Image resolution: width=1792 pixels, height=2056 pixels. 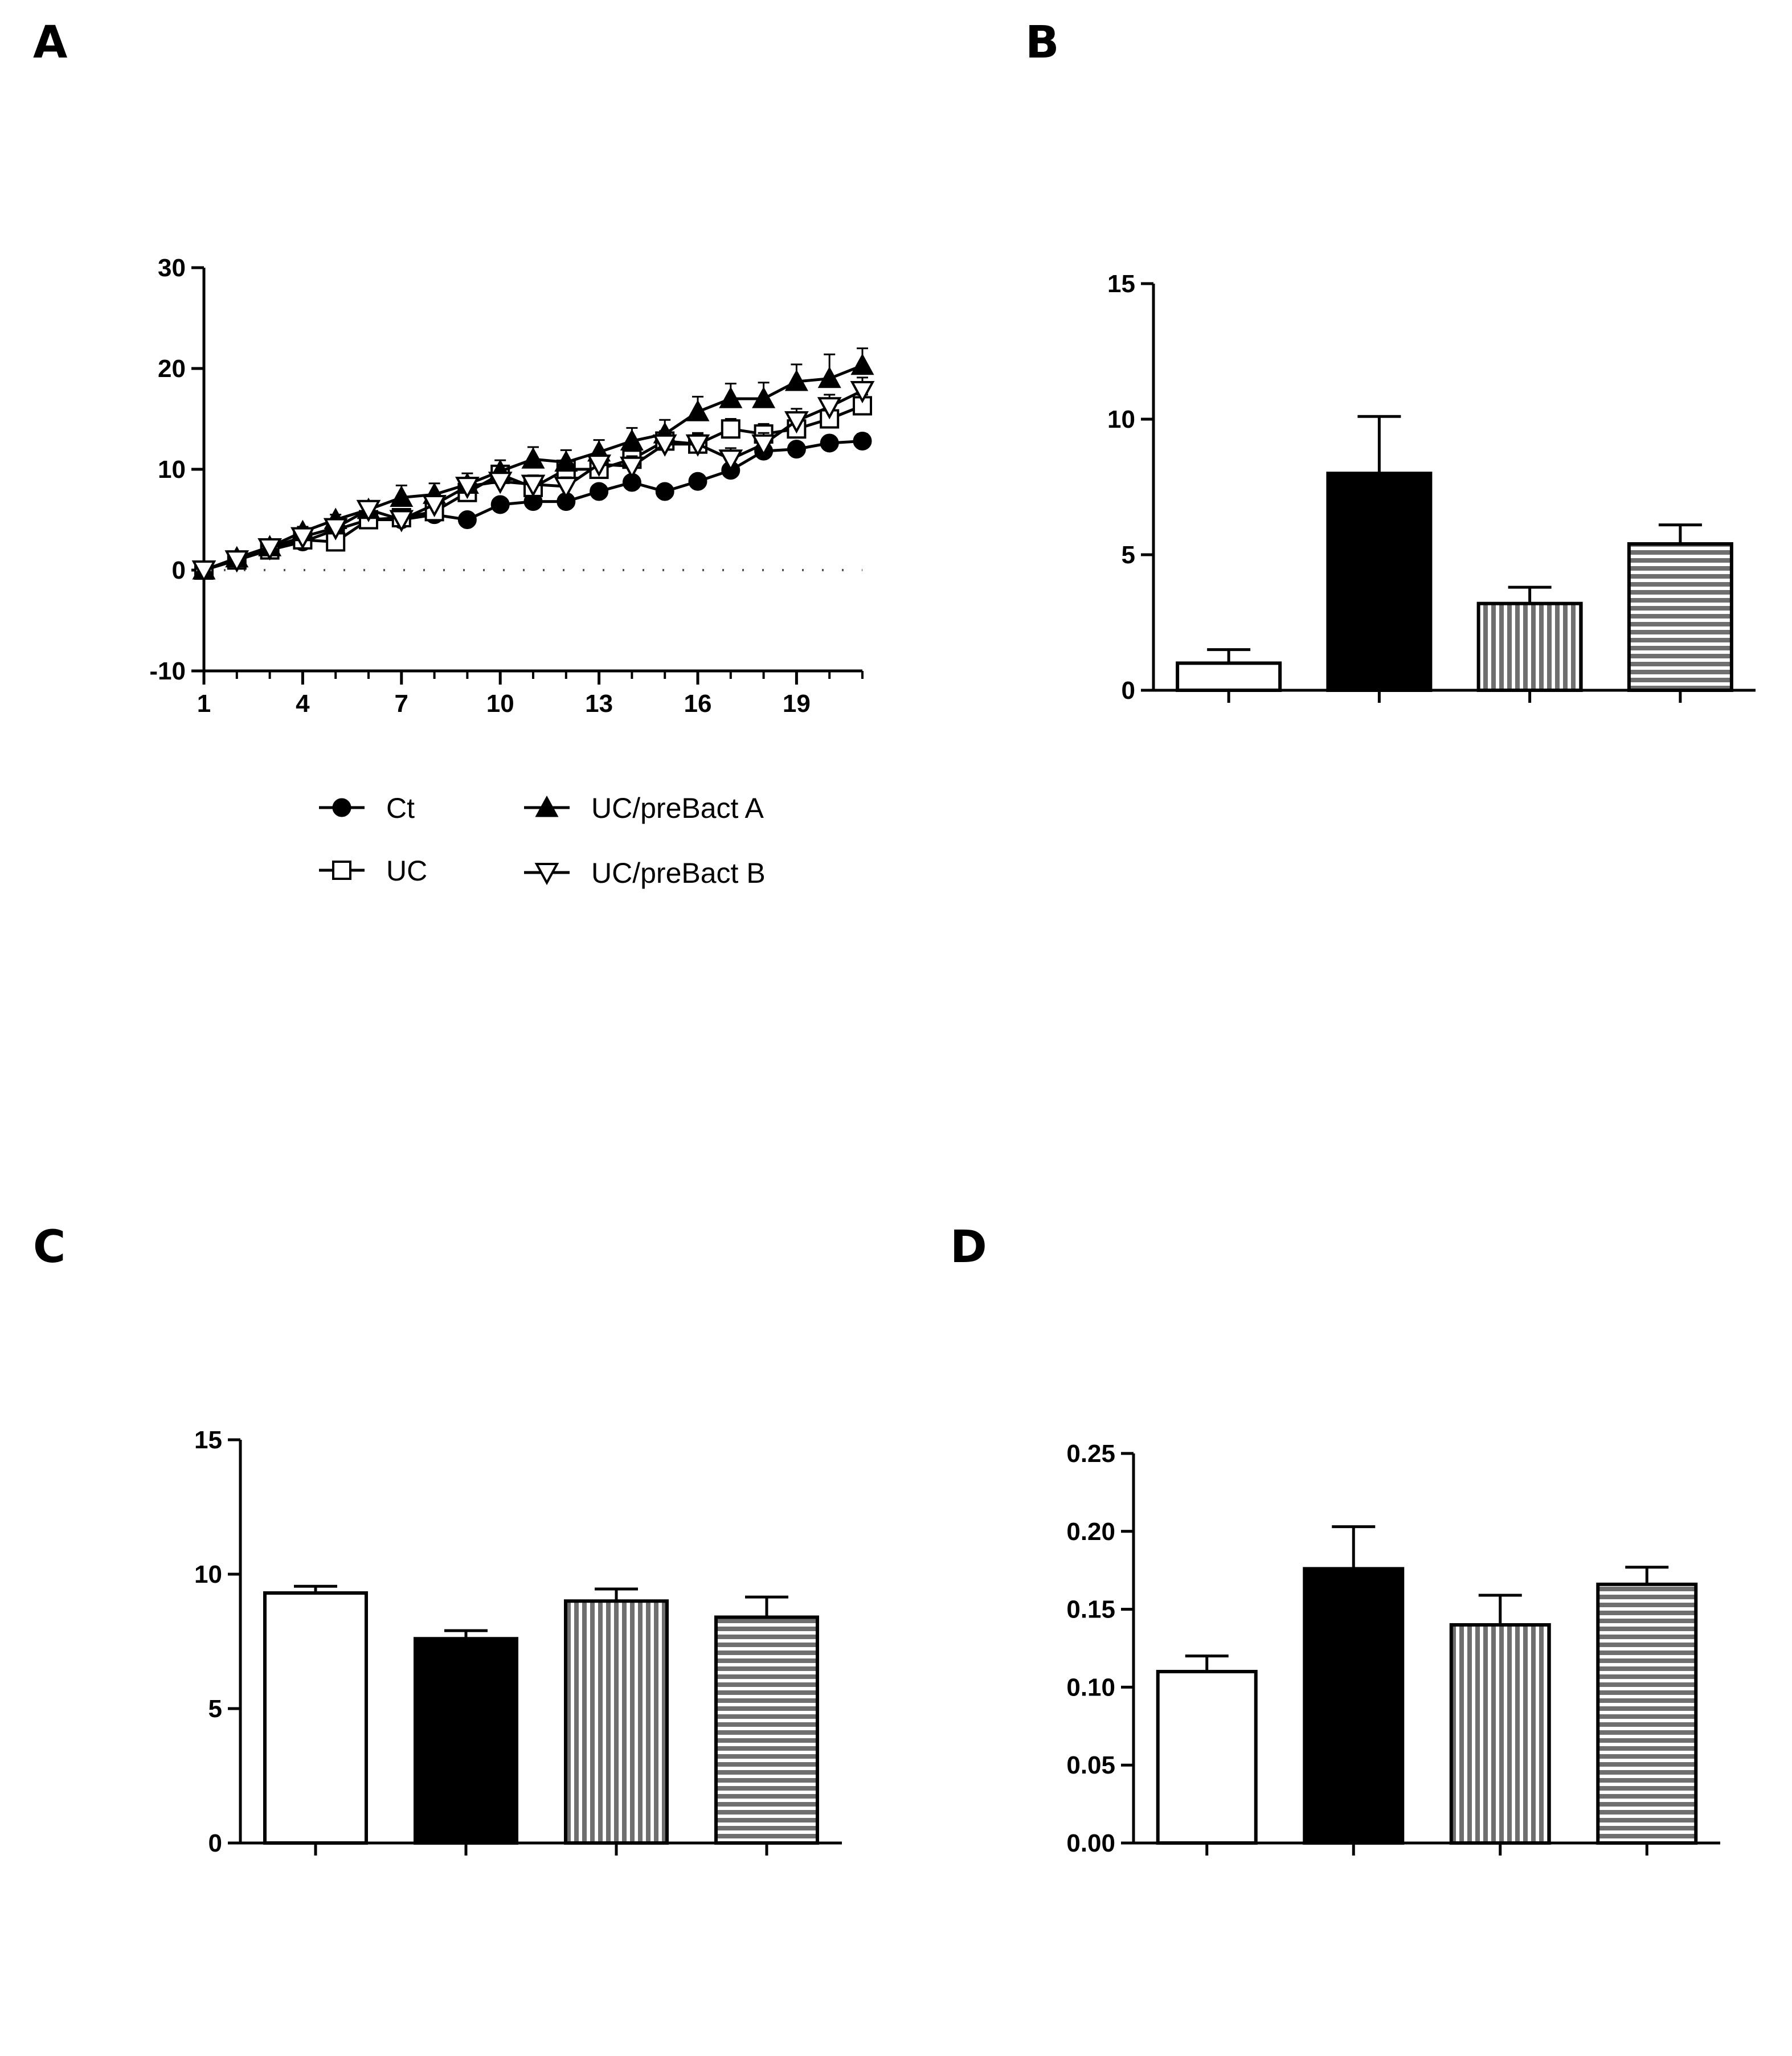 What do you see at coordinates (303, 704) in the screenshot?
I see `x-tick-label: 4` at bounding box center [303, 704].